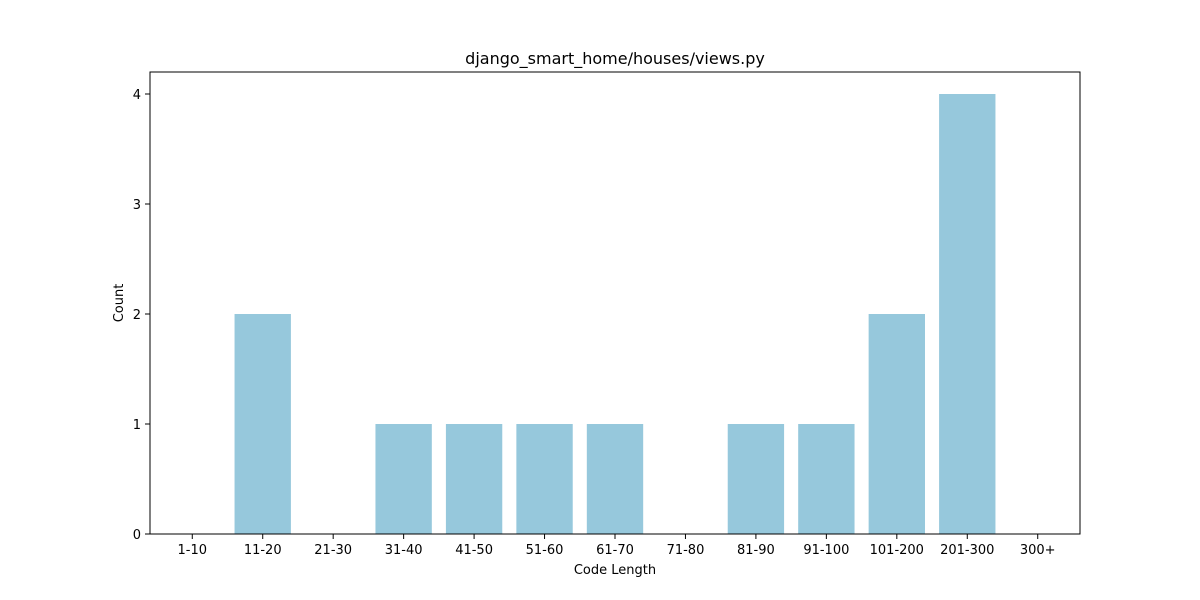 The width and height of the screenshot is (1200, 600). Describe the element at coordinates (137, 425) in the screenshot. I see `y-tick-label: 1` at that location.